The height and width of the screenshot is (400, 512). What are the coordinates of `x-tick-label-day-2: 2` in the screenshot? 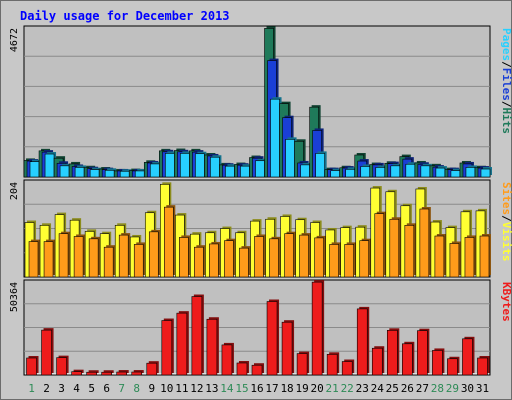 It's located at (46, 388).